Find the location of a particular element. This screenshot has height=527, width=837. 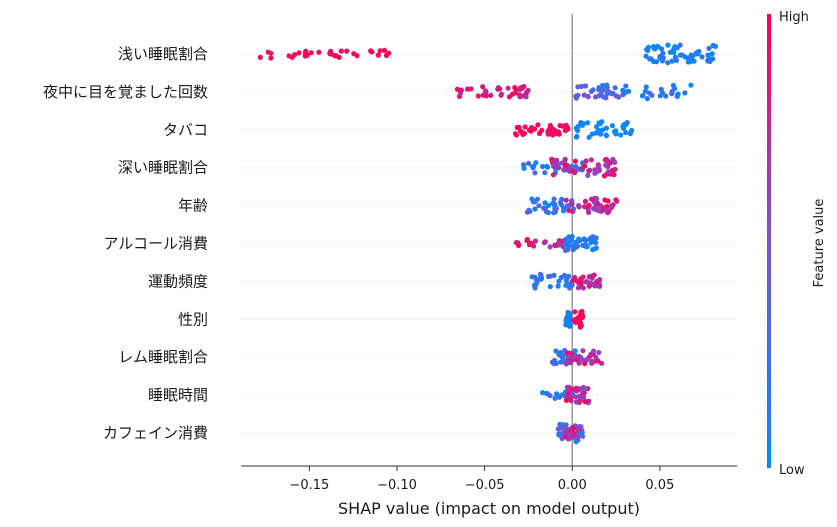

feature-label: 浅い睡眠割合 is located at coordinates (163, 54).